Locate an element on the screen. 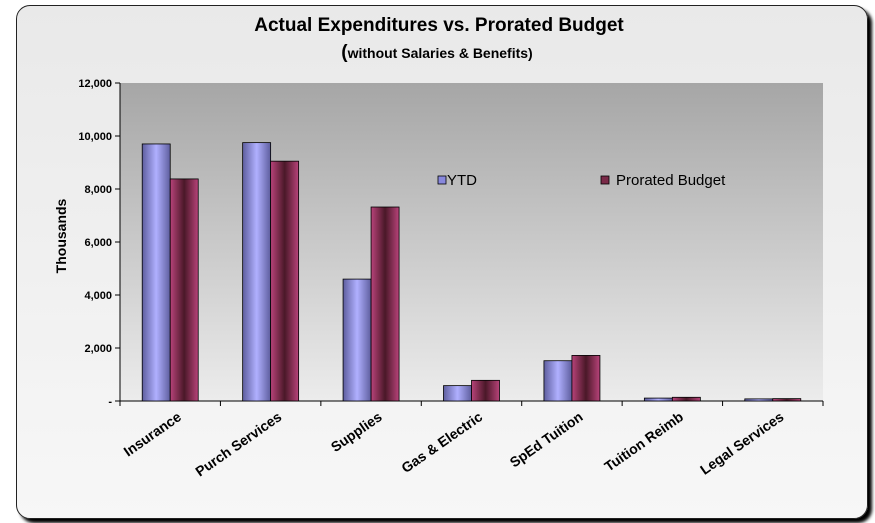 This screenshot has height=523, width=875. chart-subtitle-paren: ( is located at coordinates (344, 52).